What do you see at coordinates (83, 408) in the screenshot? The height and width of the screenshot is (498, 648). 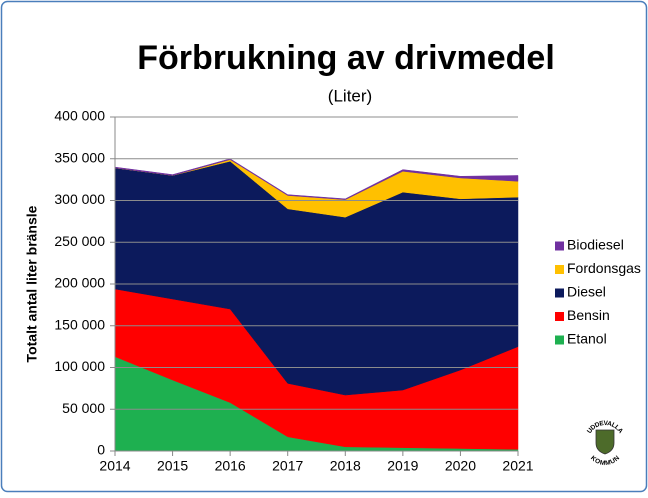 I see `y-tick-label: 50 000` at bounding box center [83, 408].